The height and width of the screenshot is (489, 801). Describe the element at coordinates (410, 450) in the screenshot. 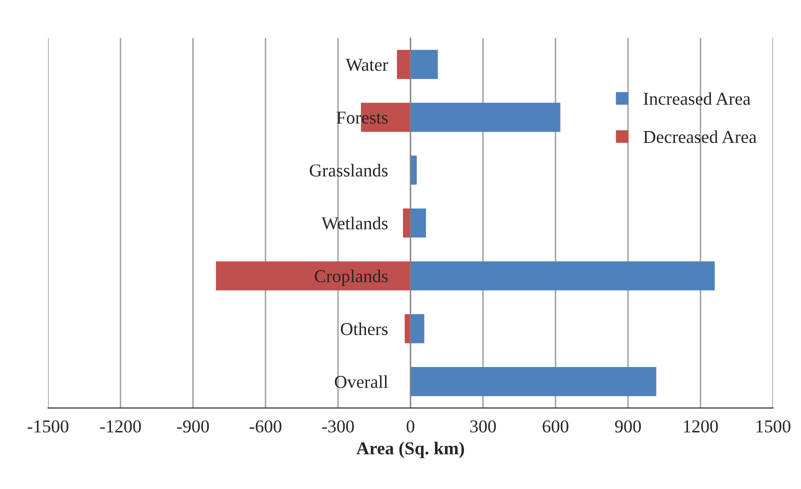

I see `x-axis-title: Area (Sq. km)` at that location.